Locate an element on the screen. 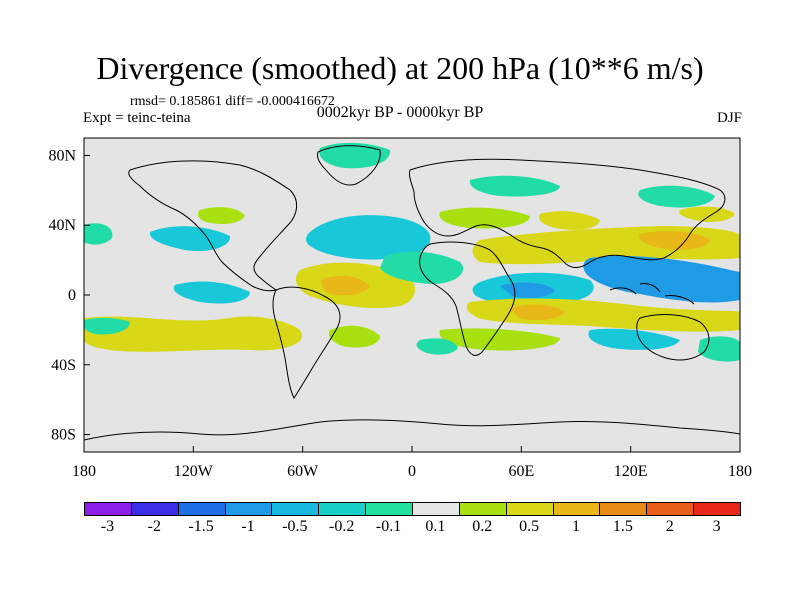  y-tick-label: 40N is located at coordinates (62, 225).